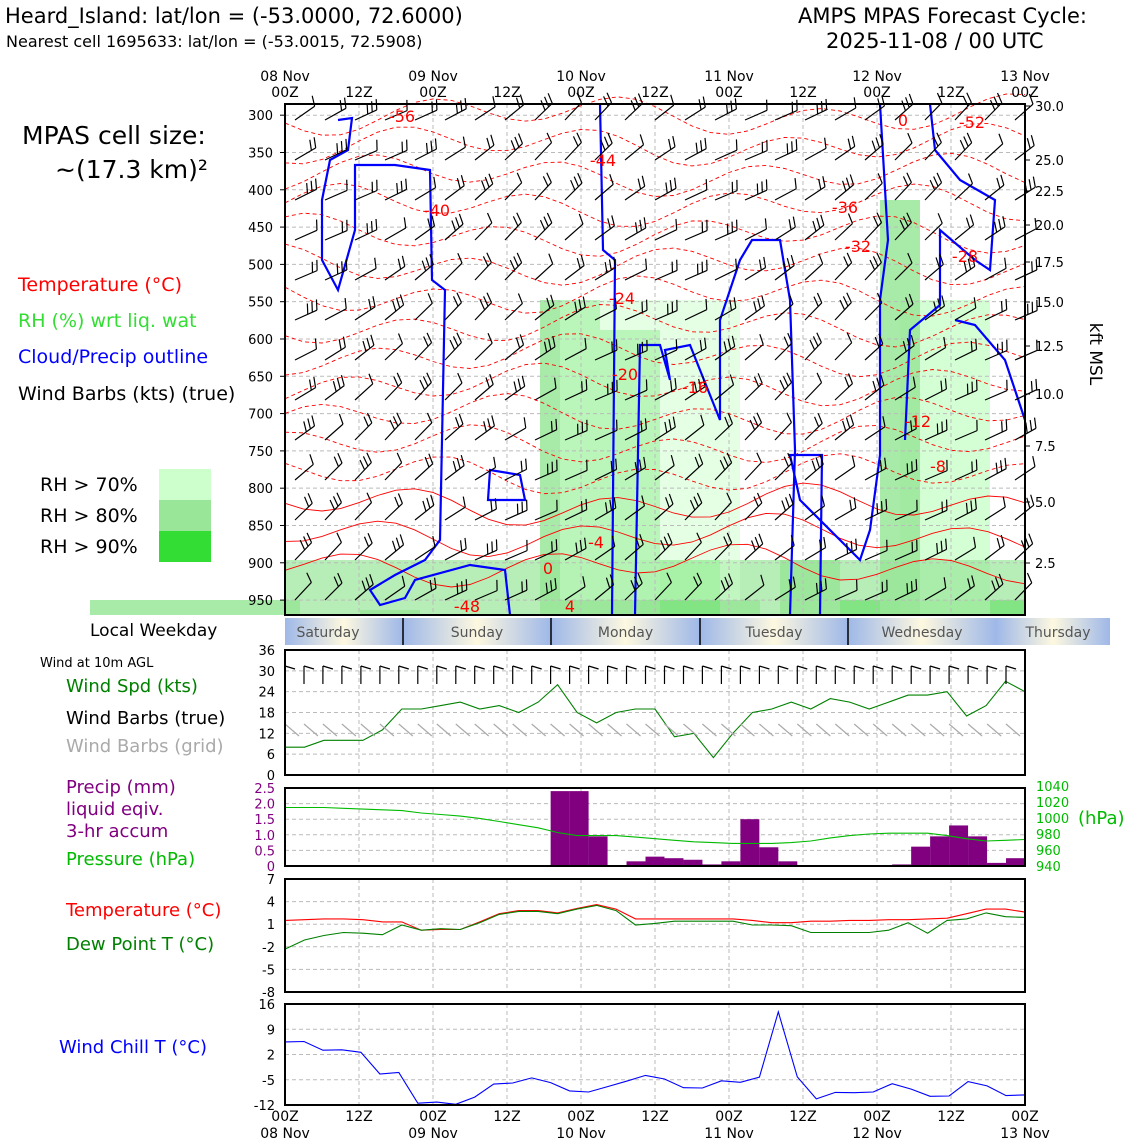  I want to click on height-axis-label: kft MSL, so click(1095, 354).